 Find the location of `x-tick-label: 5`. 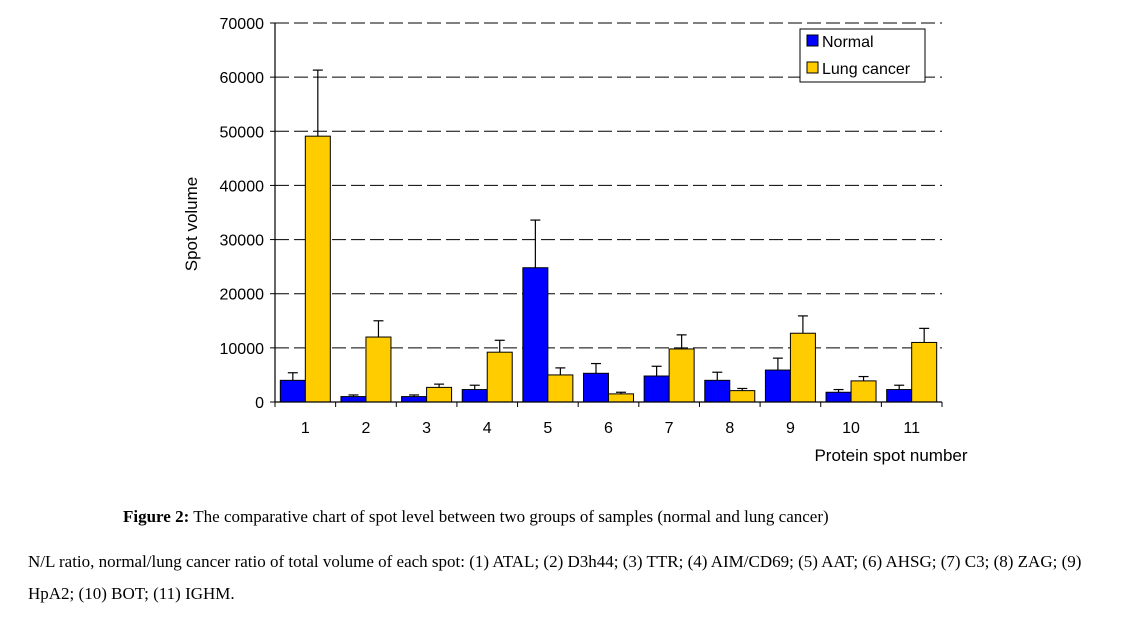

x-tick-label: 5 is located at coordinates (547, 428).